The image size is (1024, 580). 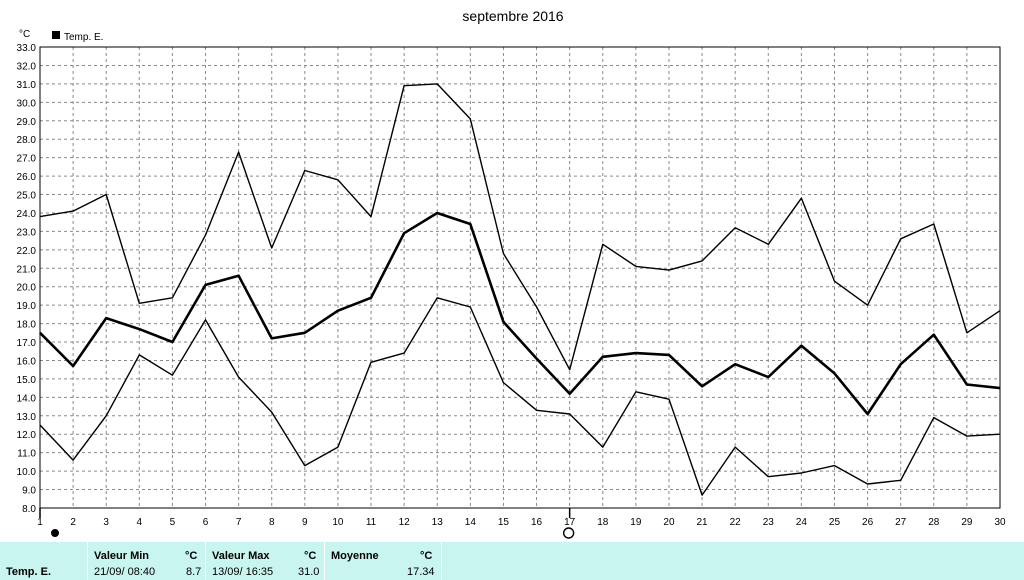 I want to click on y-tick-label: 22.0, so click(x=27, y=251).